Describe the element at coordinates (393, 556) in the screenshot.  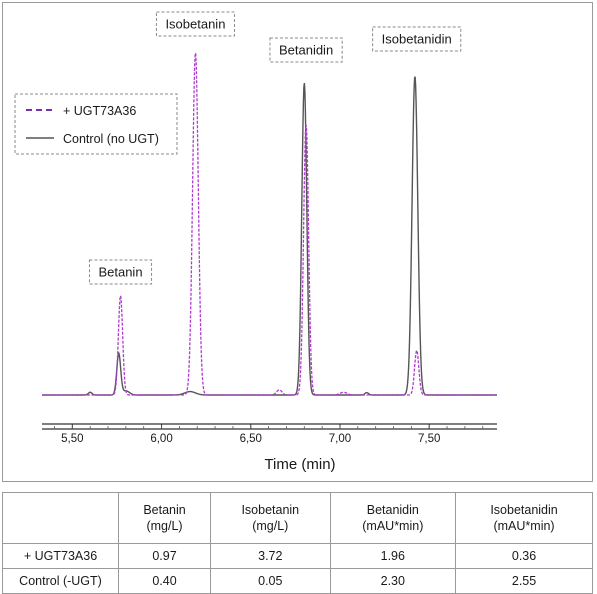
I see `table-cell: 1.96` at that location.